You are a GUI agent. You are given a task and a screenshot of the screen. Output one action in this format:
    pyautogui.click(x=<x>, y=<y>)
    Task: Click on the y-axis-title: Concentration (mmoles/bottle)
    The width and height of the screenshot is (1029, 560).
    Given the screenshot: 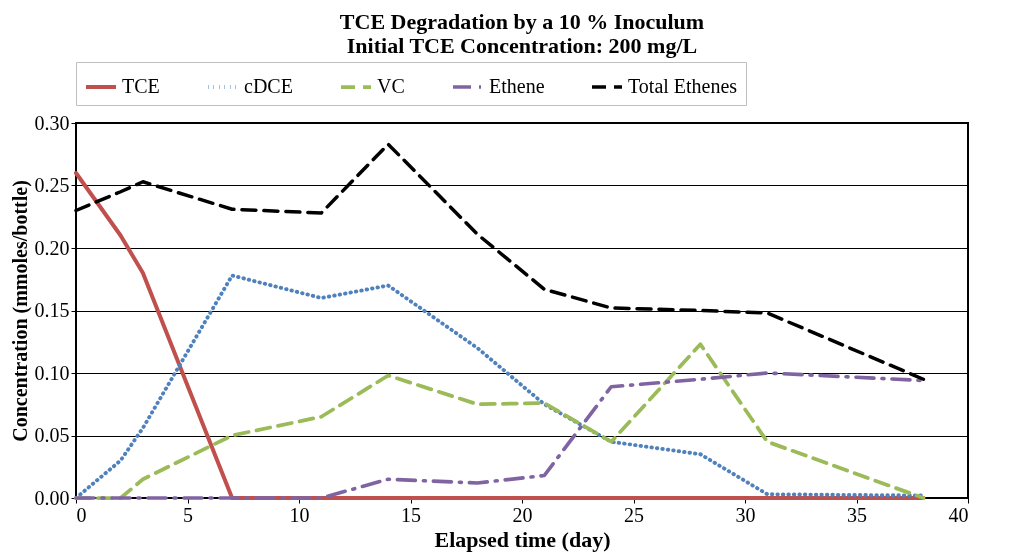 What is the action you would take?
    pyautogui.click(x=20, y=311)
    